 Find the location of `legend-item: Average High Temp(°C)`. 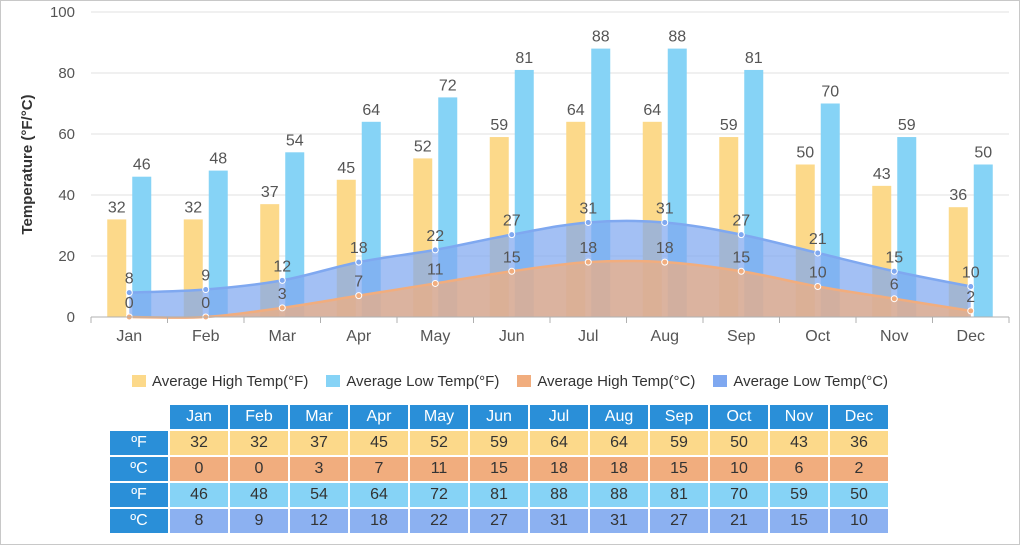

legend-item: Average High Temp(°C) is located at coordinates (606, 381).